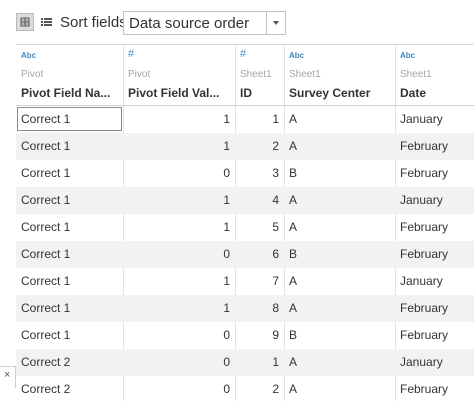 The image size is (474, 401). I want to click on table-row: Correct 1 1 4 A January, so click(245, 200).